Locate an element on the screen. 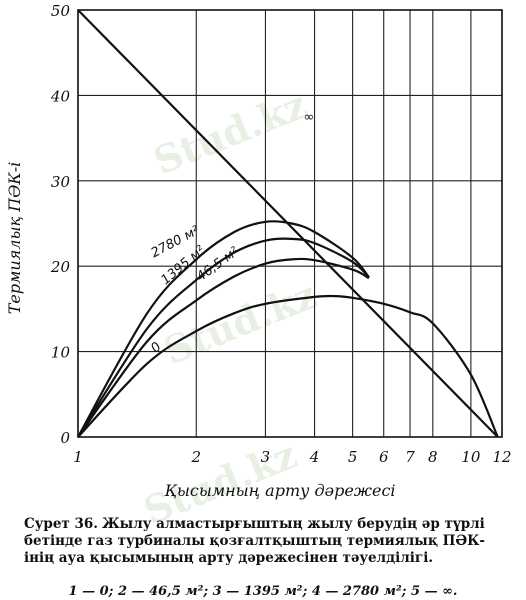 The width and height of the screenshot is (526, 600). x-tick-label: 2 is located at coordinates (195, 457).